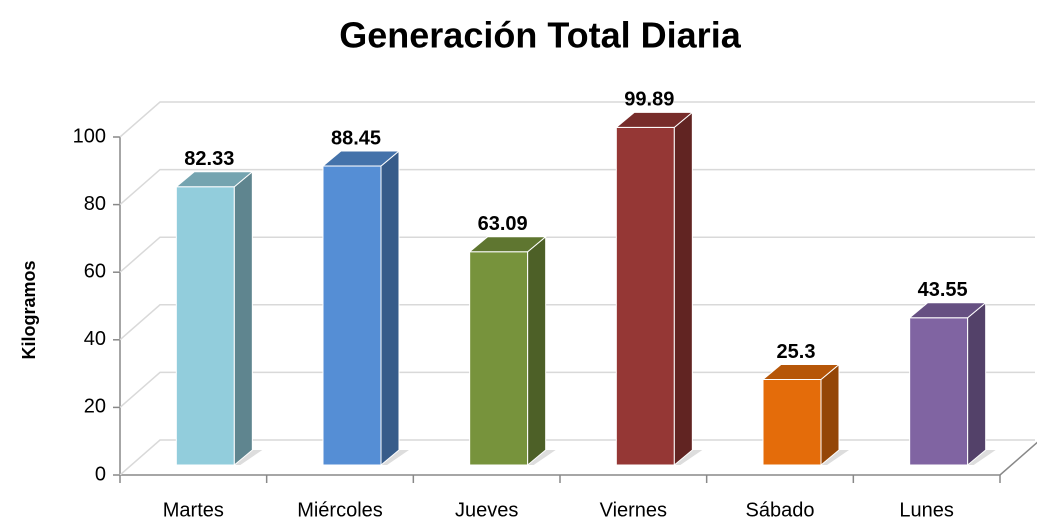  What do you see at coordinates (780, 510) in the screenshot?
I see `x-tick-label: Sábado` at bounding box center [780, 510].